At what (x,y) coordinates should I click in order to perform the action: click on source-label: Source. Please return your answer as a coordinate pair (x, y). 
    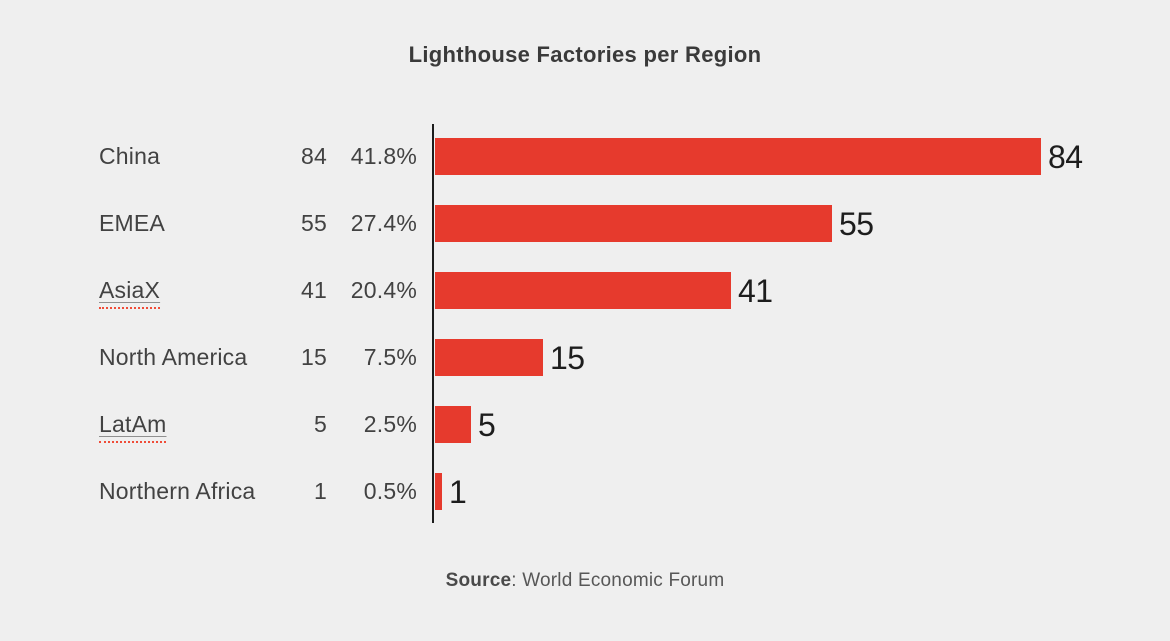
    Looking at the image, I should click on (478, 580).